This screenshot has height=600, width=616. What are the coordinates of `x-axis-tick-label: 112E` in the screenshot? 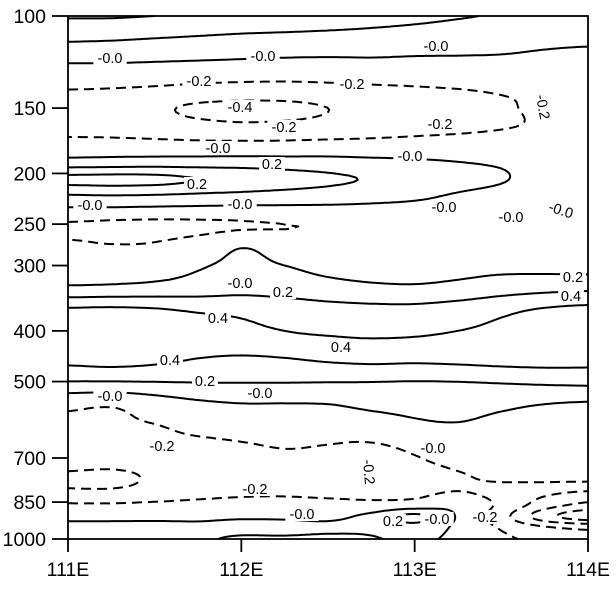 It's located at (241, 570).